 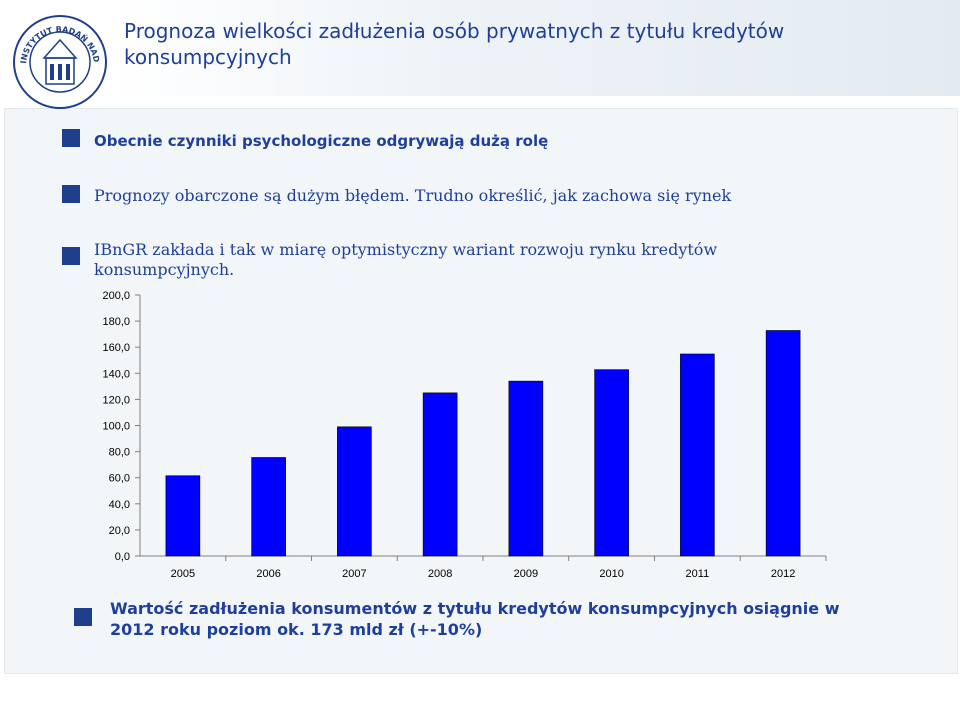 What do you see at coordinates (268, 574) in the screenshot?
I see `x-tick-label: 2006` at bounding box center [268, 574].